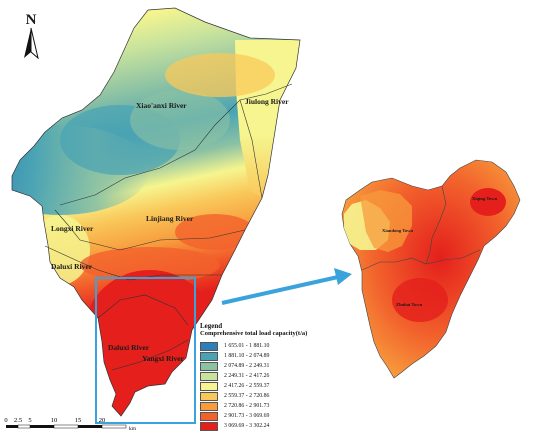 This screenshot has height=443, width=550. Describe the element at coordinates (70, 424) in the screenshot. I see `scale-bar: 0 2.5 5 10 15 20 km` at that location.